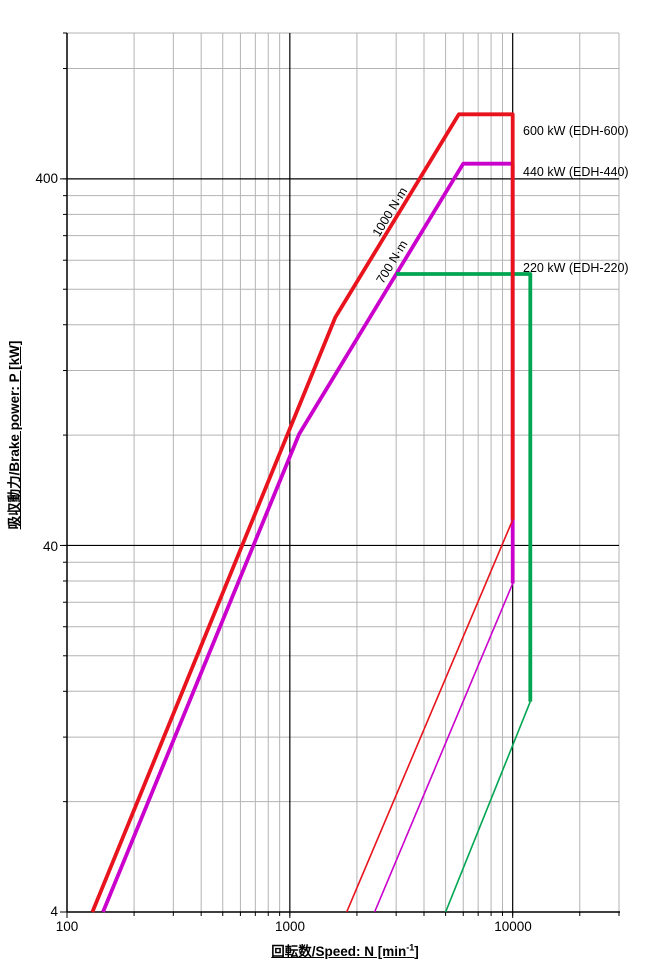 The width and height of the screenshot is (647, 964). What do you see at coordinates (513, 926) in the screenshot?
I see `x-tick-label-10000: 10000` at bounding box center [513, 926].